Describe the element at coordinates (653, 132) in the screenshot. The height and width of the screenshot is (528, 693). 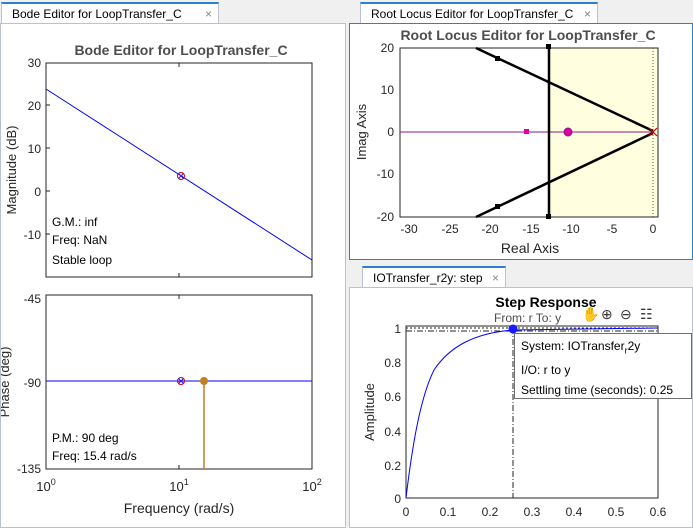
I see `open-loop-pole-marker` at that location.